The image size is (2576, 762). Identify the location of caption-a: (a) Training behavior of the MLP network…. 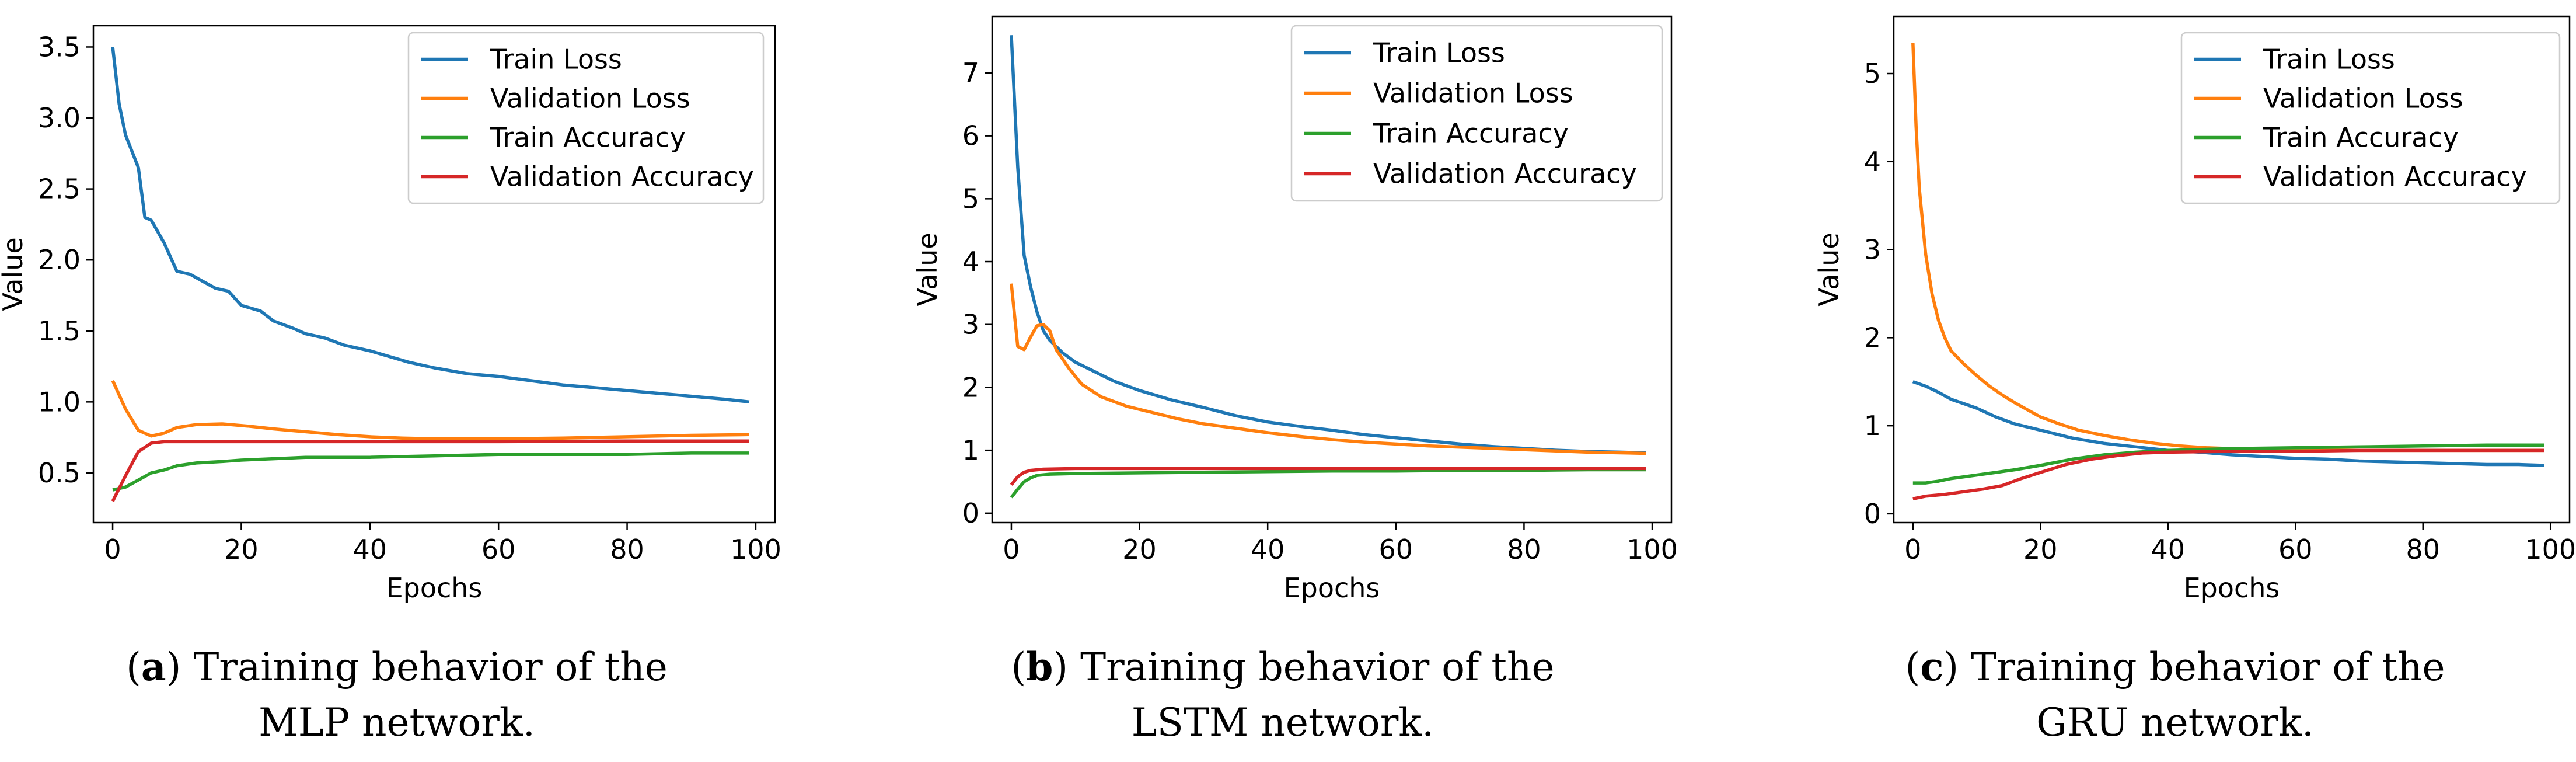
(397, 694).